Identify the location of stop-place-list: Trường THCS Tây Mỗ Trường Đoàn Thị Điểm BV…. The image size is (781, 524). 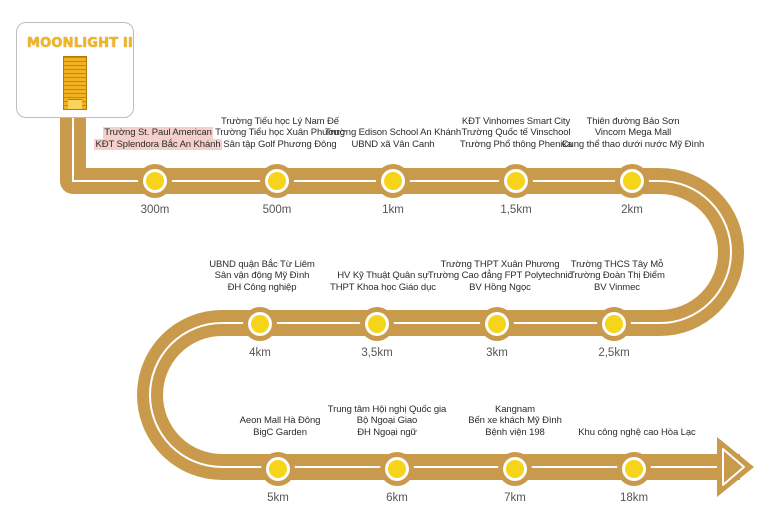
(617, 276).